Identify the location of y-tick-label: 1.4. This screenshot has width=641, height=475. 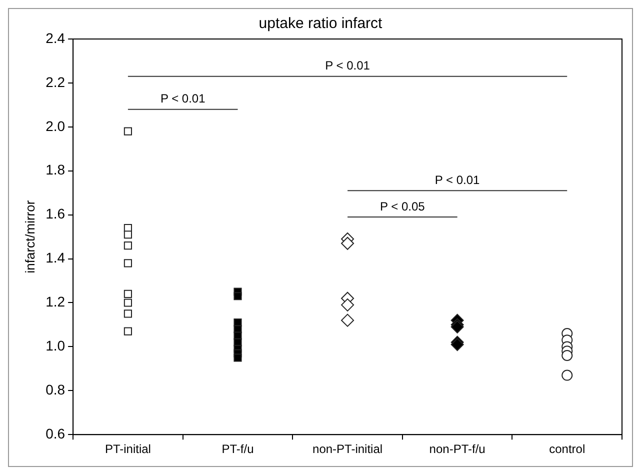
(56, 258).